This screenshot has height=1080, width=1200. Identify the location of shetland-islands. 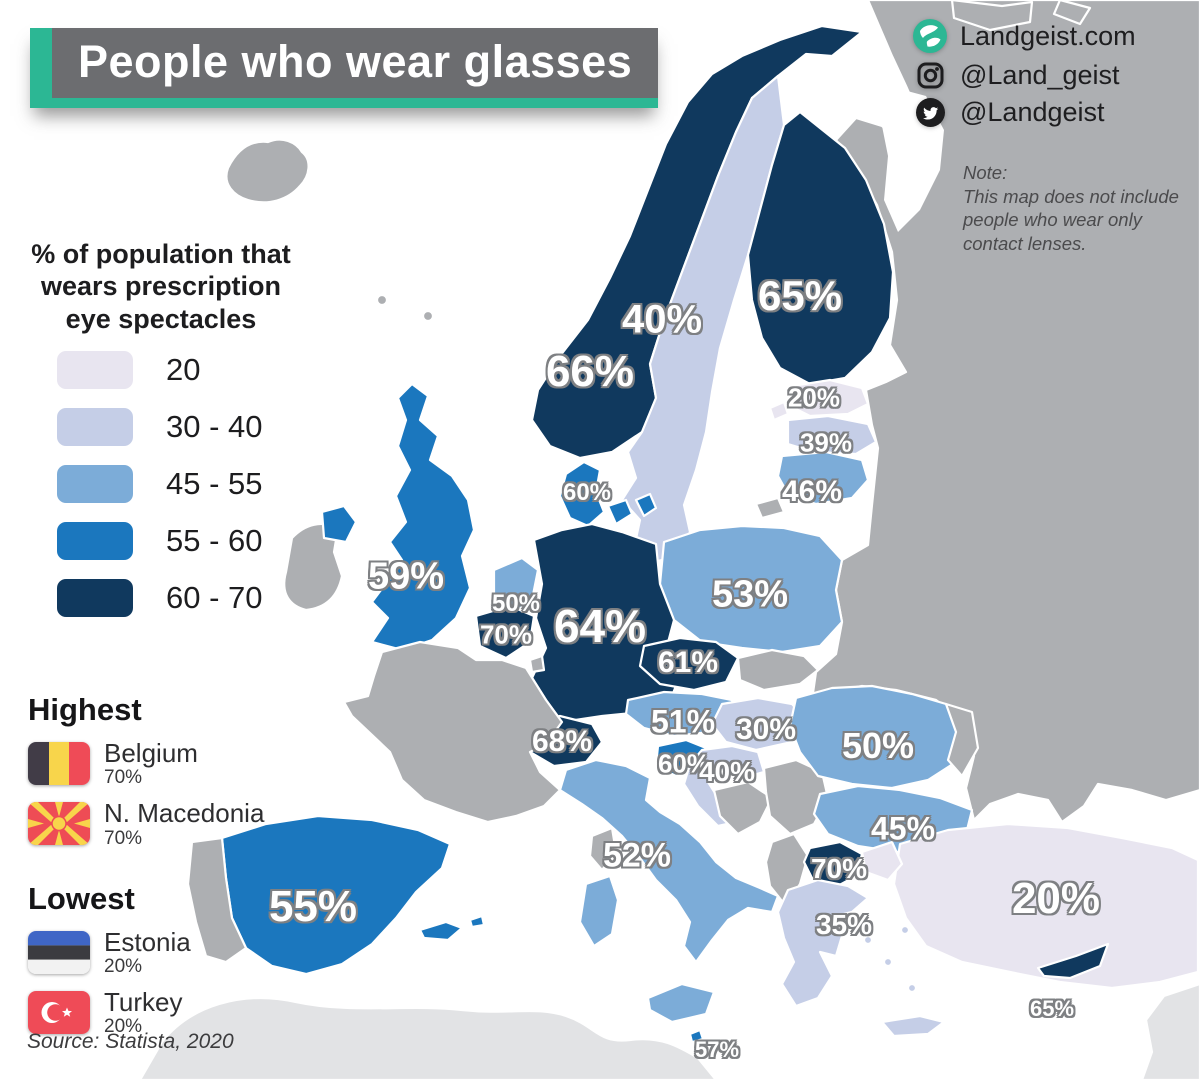
(428, 316).